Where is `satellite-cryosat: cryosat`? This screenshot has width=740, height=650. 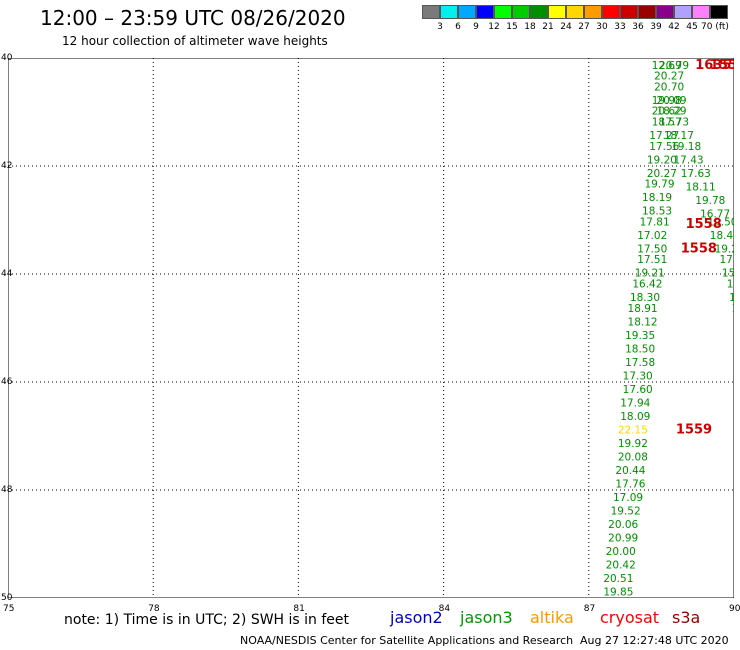 satellite-cryosat: cryosat is located at coordinates (630, 617).